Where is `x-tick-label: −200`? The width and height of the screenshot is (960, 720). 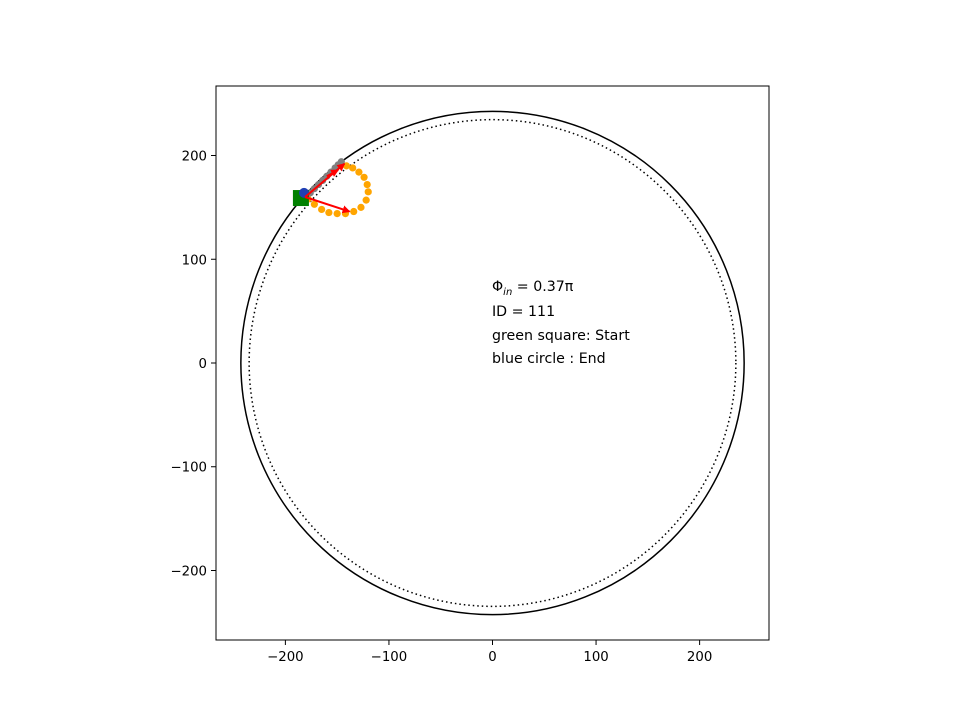
x-tick-label: −200 is located at coordinates (285, 657).